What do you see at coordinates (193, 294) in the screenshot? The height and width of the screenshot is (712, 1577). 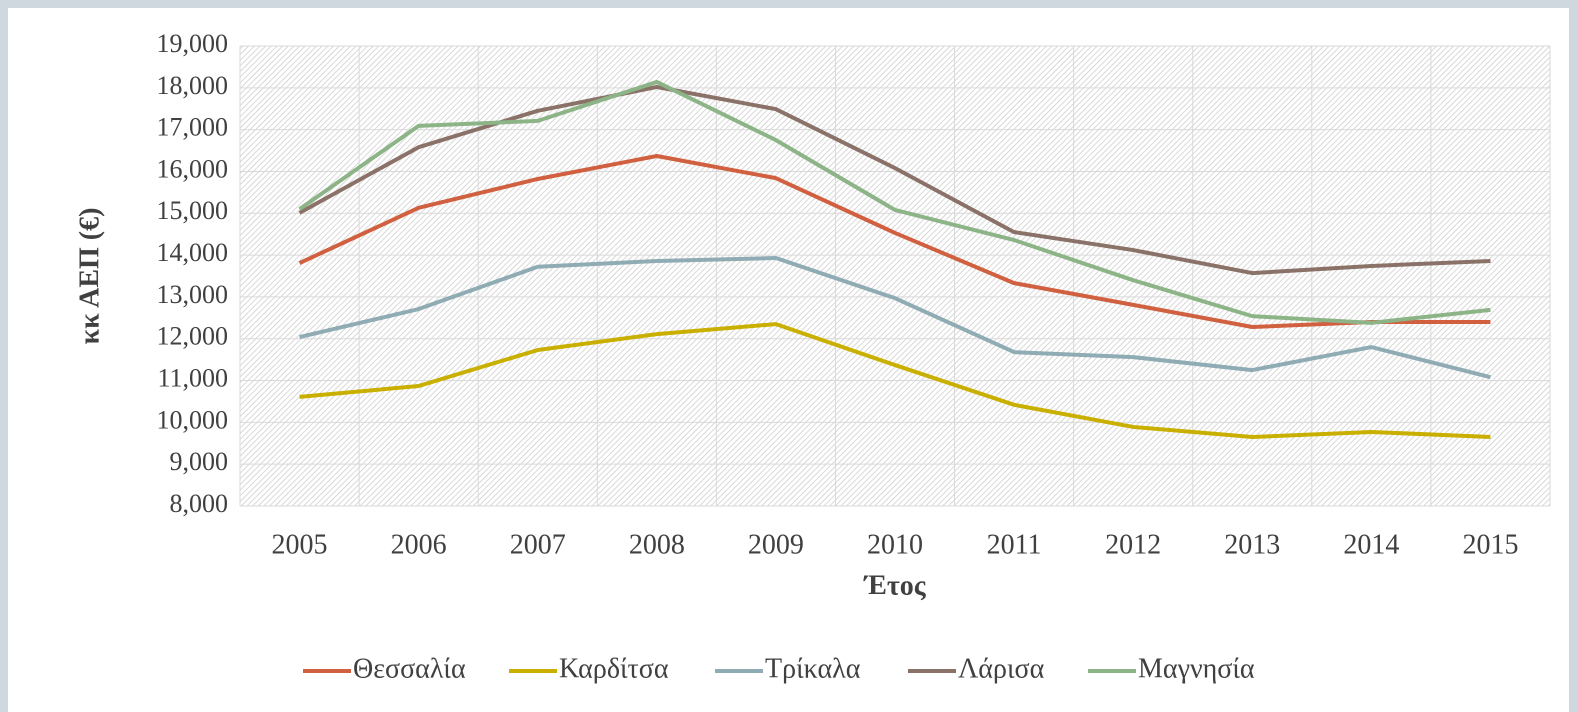 I see `y-tick-label: 13,000` at bounding box center [193, 294].